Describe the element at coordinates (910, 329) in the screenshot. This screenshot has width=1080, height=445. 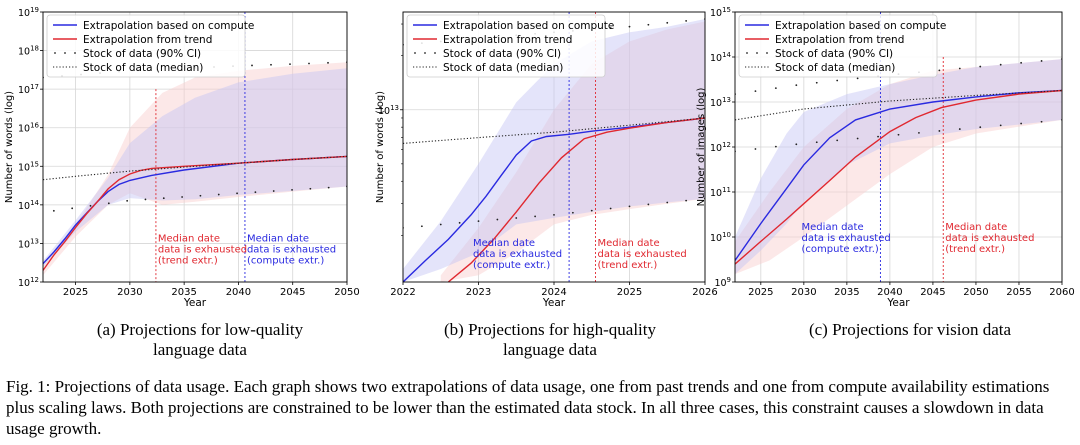
I see `subcaption-c-line-1: (c) Projections for vision data` at that location.